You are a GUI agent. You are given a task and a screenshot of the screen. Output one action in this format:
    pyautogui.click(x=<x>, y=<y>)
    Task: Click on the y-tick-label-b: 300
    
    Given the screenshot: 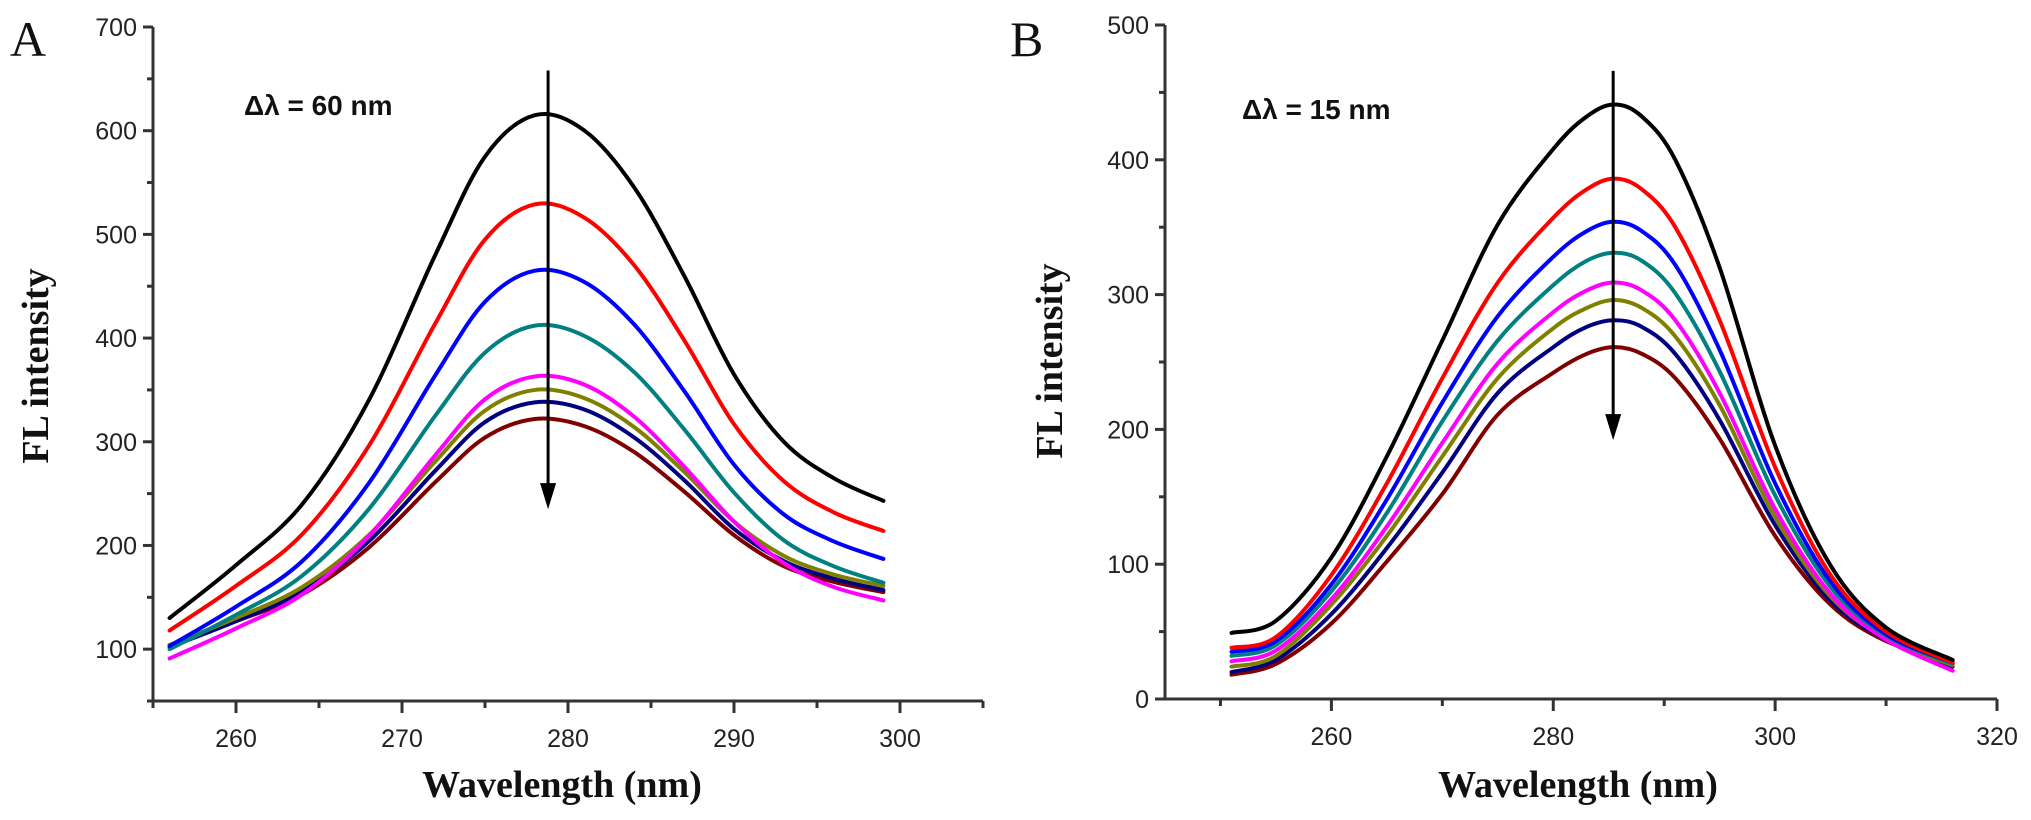 What is the action you would take?
    pyautogui.click(x=1128, y=296)
    